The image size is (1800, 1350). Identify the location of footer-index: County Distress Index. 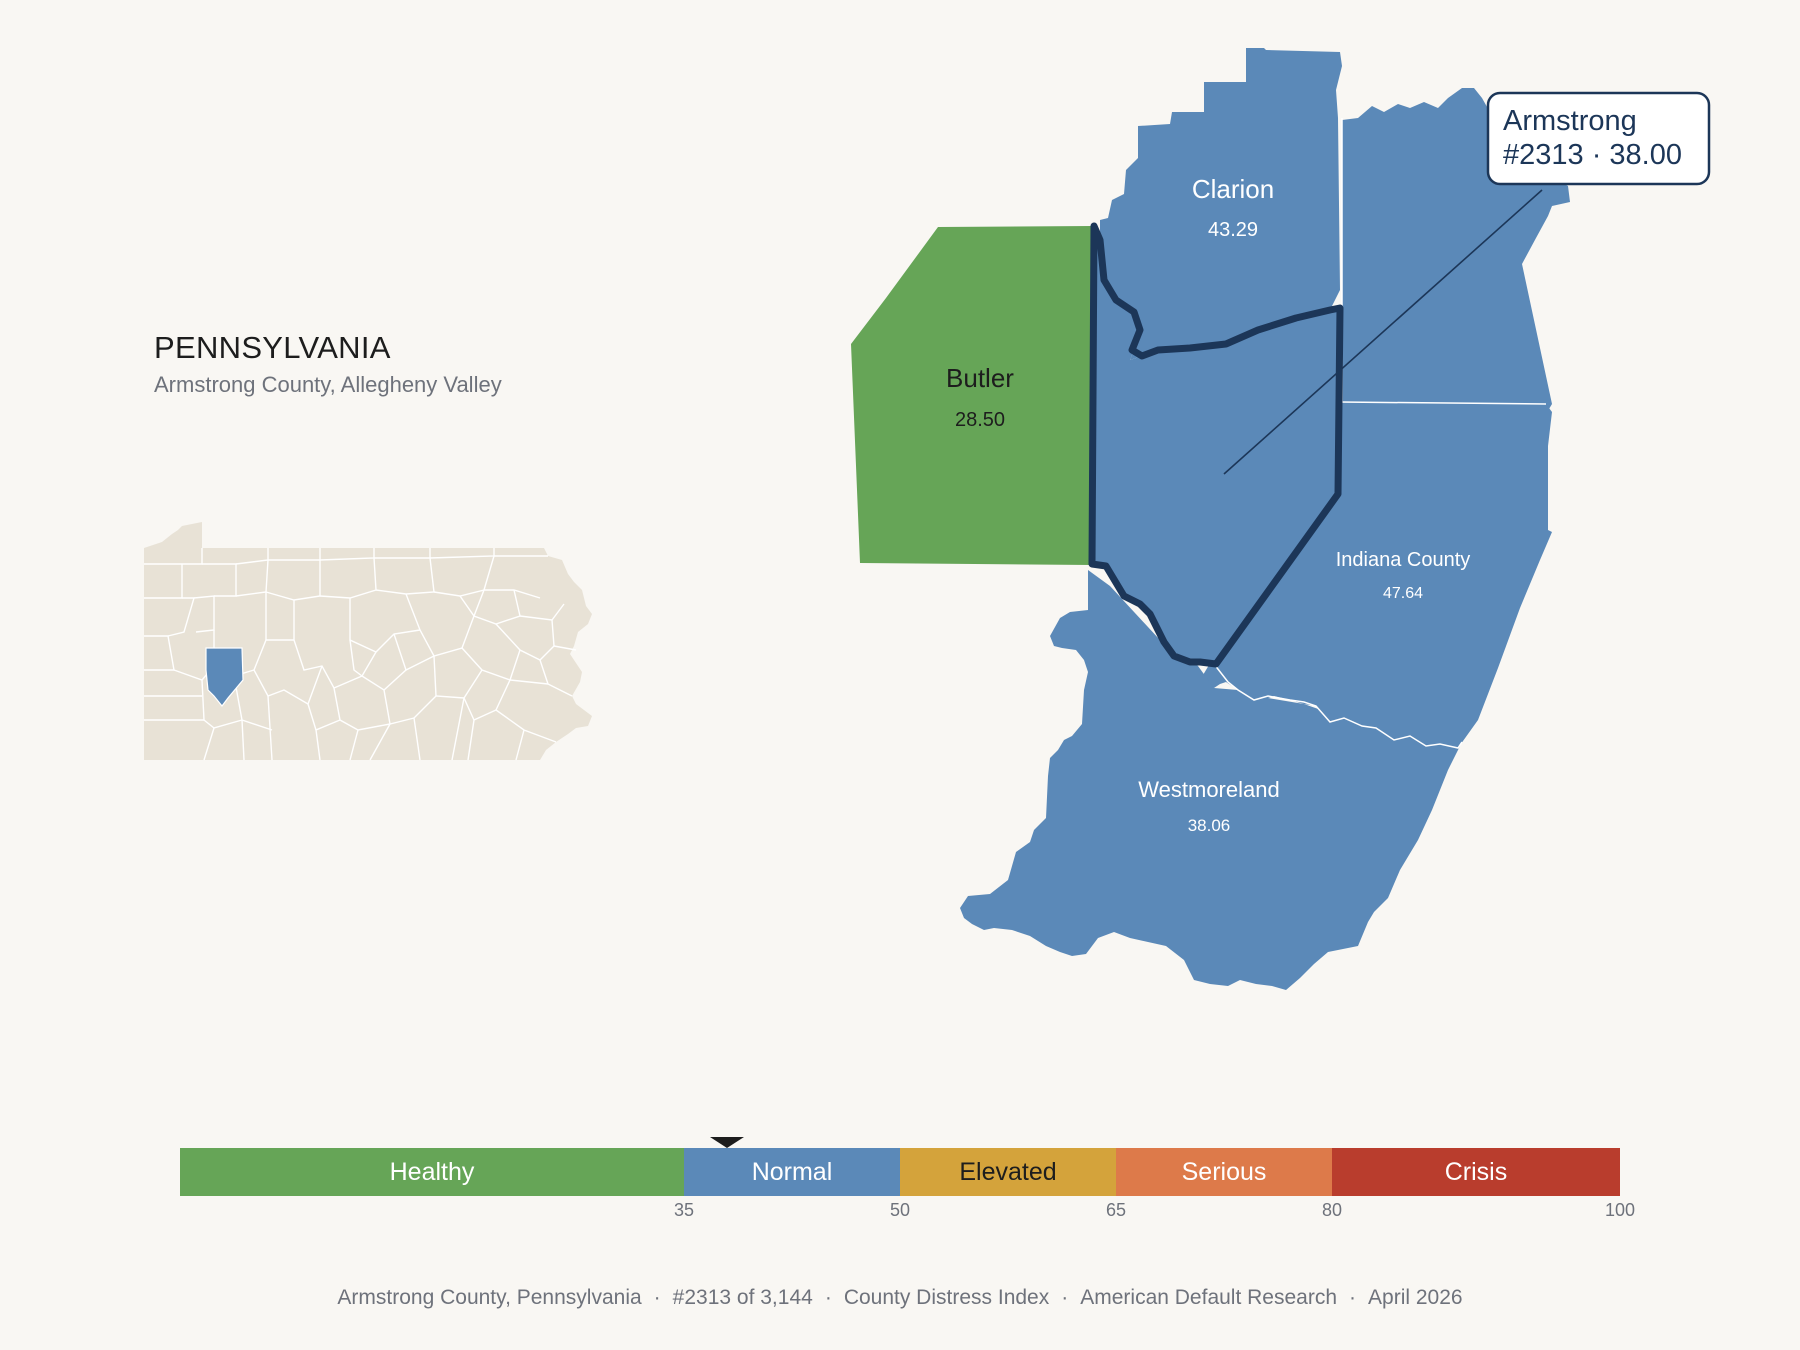
(946, 1297).